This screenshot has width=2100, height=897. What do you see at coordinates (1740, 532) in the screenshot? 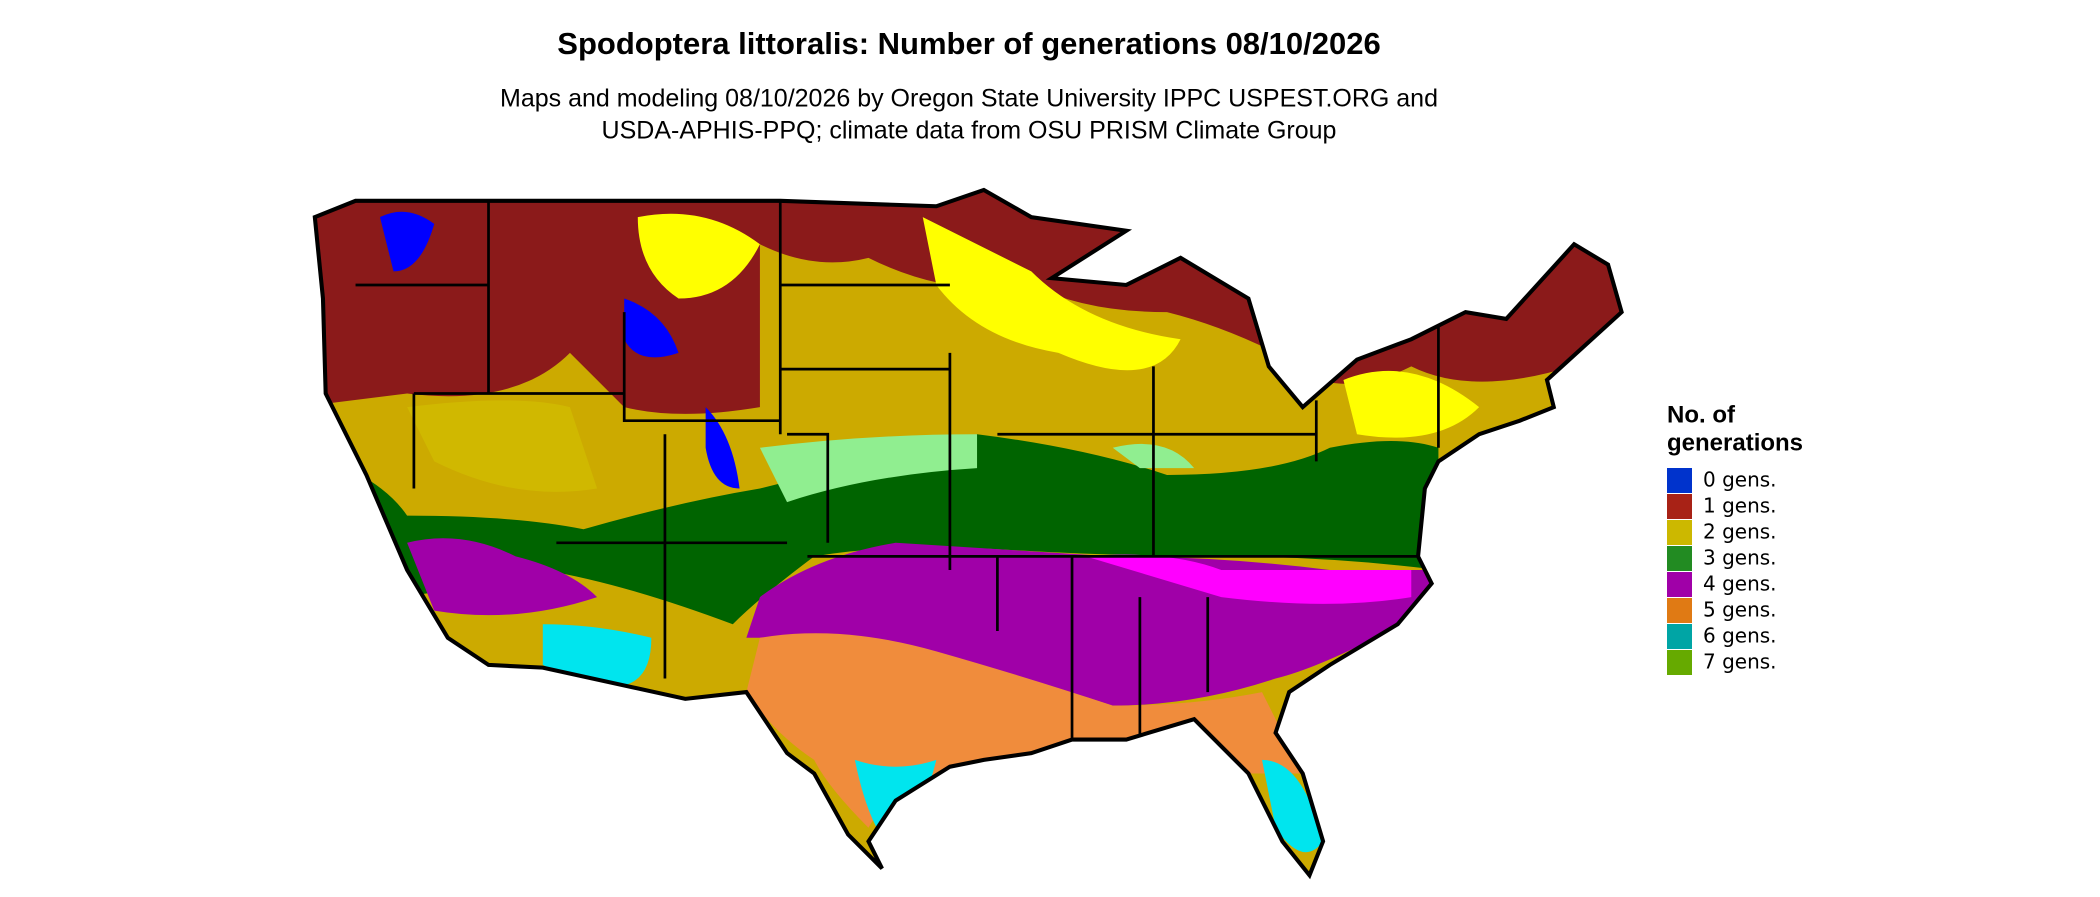
I see `legend-label: 2 gens.` at bounding box center [1740, 532].